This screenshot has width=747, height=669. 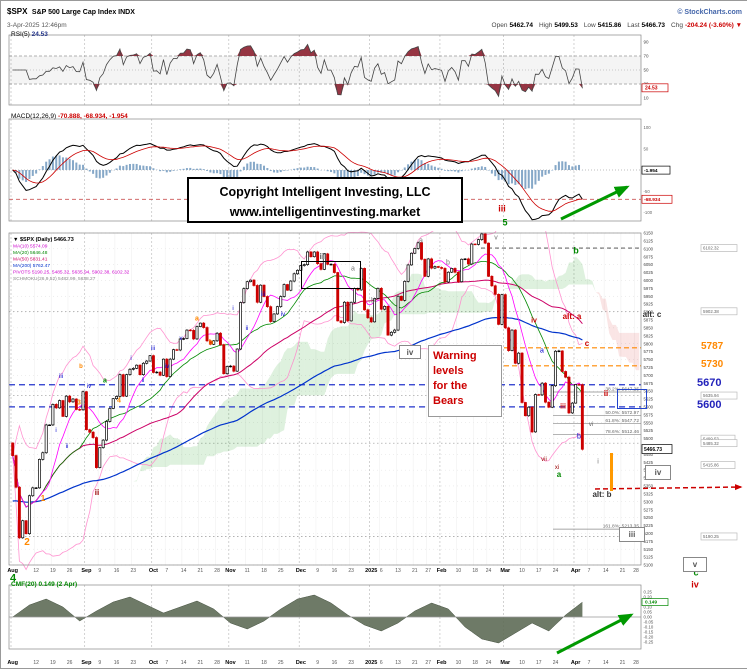 I want to click on svg-text: 5350, so click(x=649, y=486).